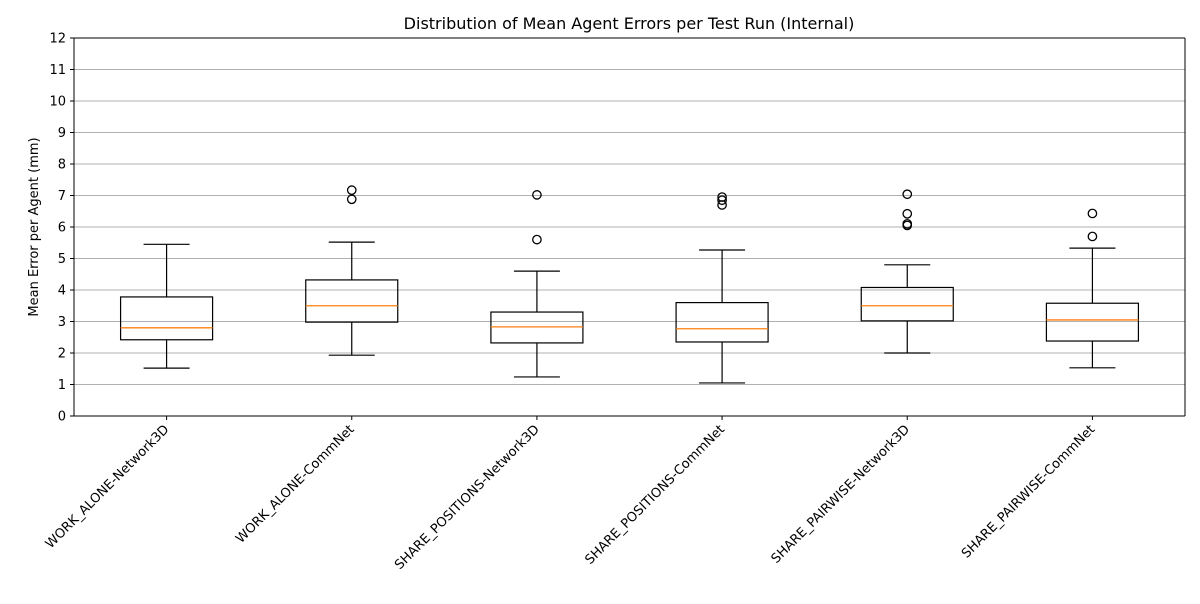 Image resolution: width=1200 pixels, height=604 pixels. What do you see at coordinates (108, 487) in the screenshot?
I see `x-tick-label: WORK_ALONE-Network3D` at bounding box center [108, 487].